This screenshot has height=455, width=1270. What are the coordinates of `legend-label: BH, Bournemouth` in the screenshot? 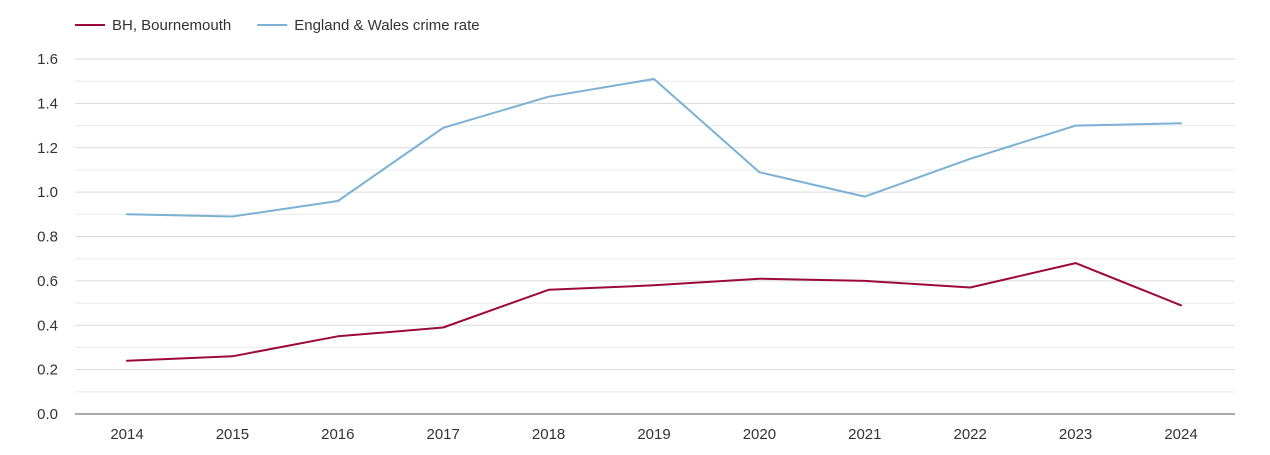 It's located at (171, 25).